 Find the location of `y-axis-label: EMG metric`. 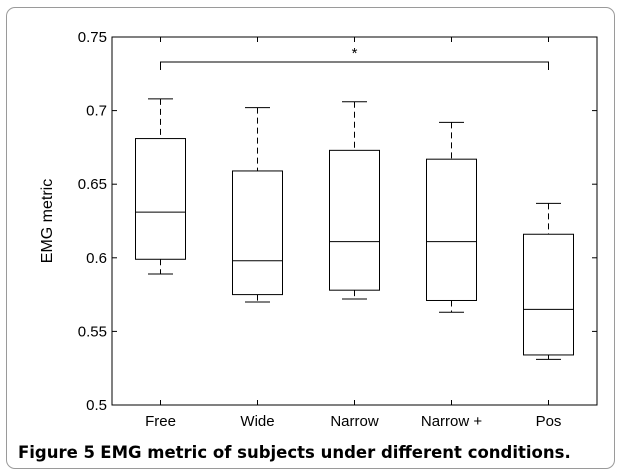

y-axis-label: EMG metric is located at coordinates (47, 221).